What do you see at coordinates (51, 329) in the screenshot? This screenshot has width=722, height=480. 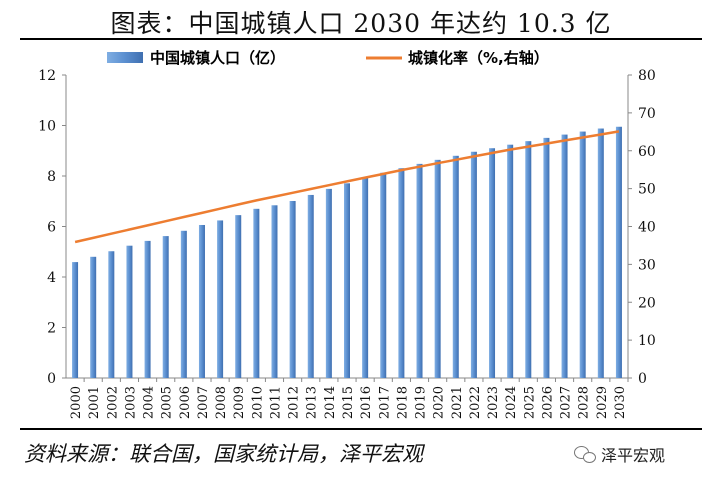 I see `y-left-tick-label: 2` at bounding box center [51, 329].